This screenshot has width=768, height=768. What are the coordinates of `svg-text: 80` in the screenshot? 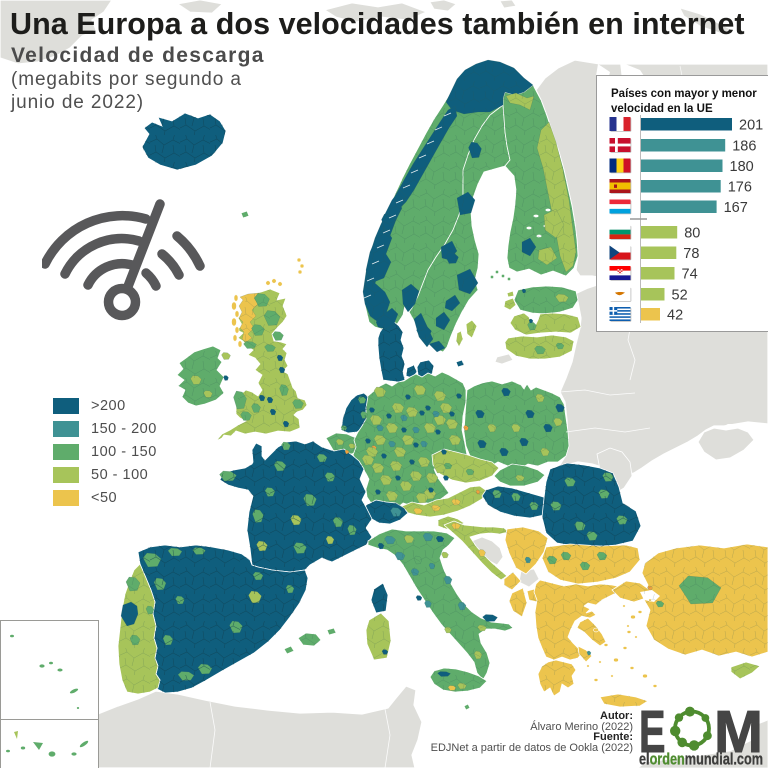 It's located at (692, 234).